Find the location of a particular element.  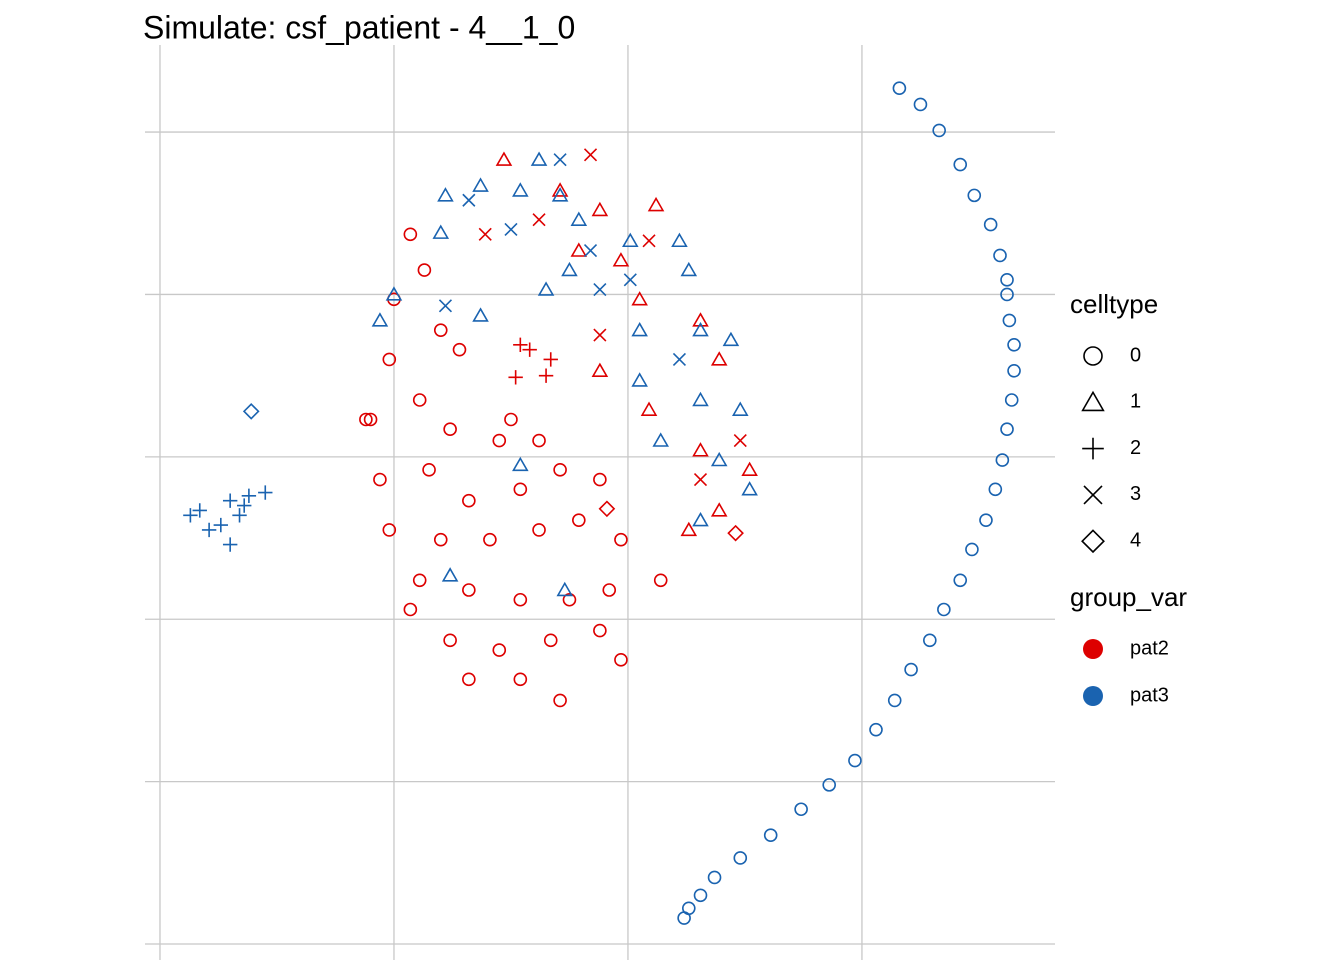

legend-title: celltype is located at coordinates (1114, 304).